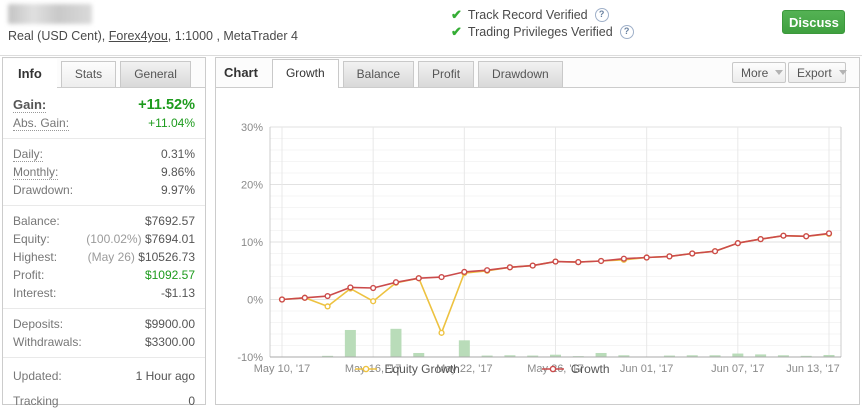  Describe the element at coordinates (446, 74) in the screenshot. I see `chart-tab-profit: Profit` at that location.